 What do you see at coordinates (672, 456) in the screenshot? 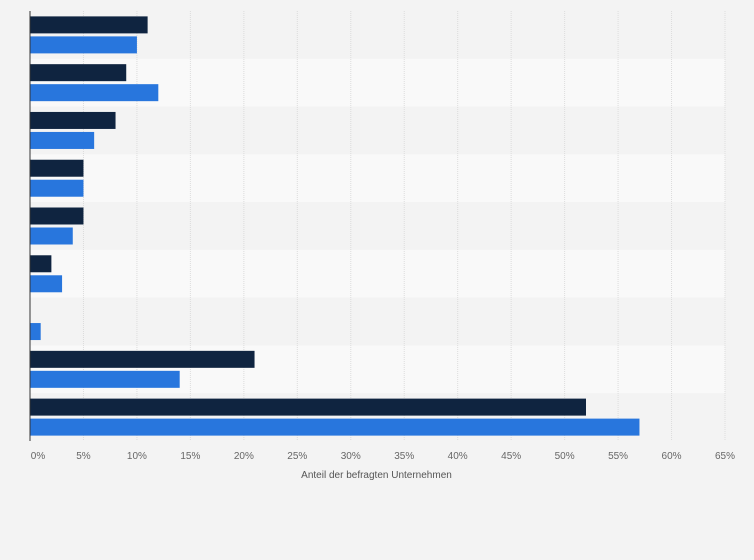
I see `x-tick-label: 60%` at bounding box center [672, 456].